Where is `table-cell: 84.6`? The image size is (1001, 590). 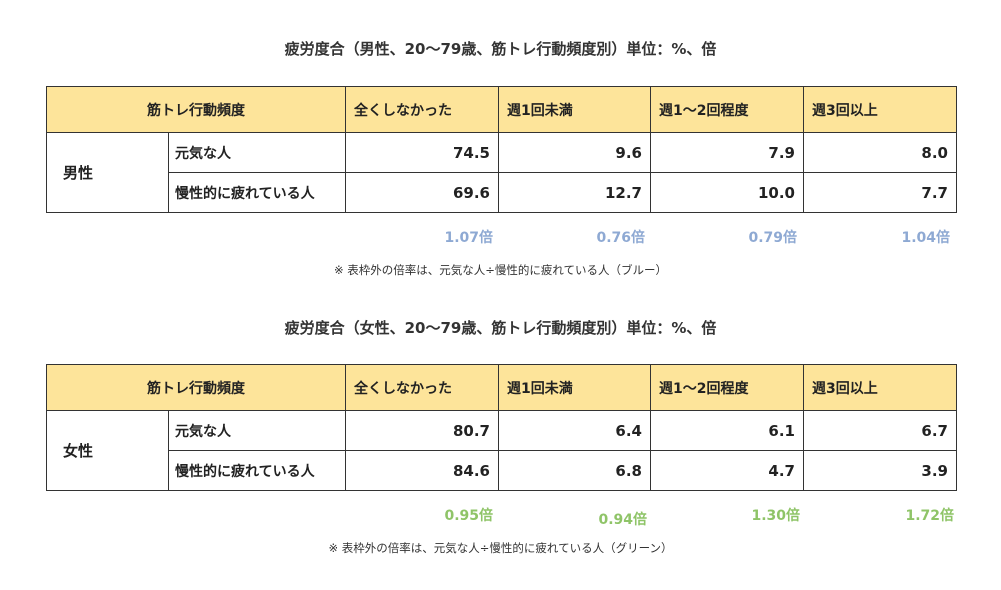 table-cell: 84.6 is located at coordinates (422, 470).